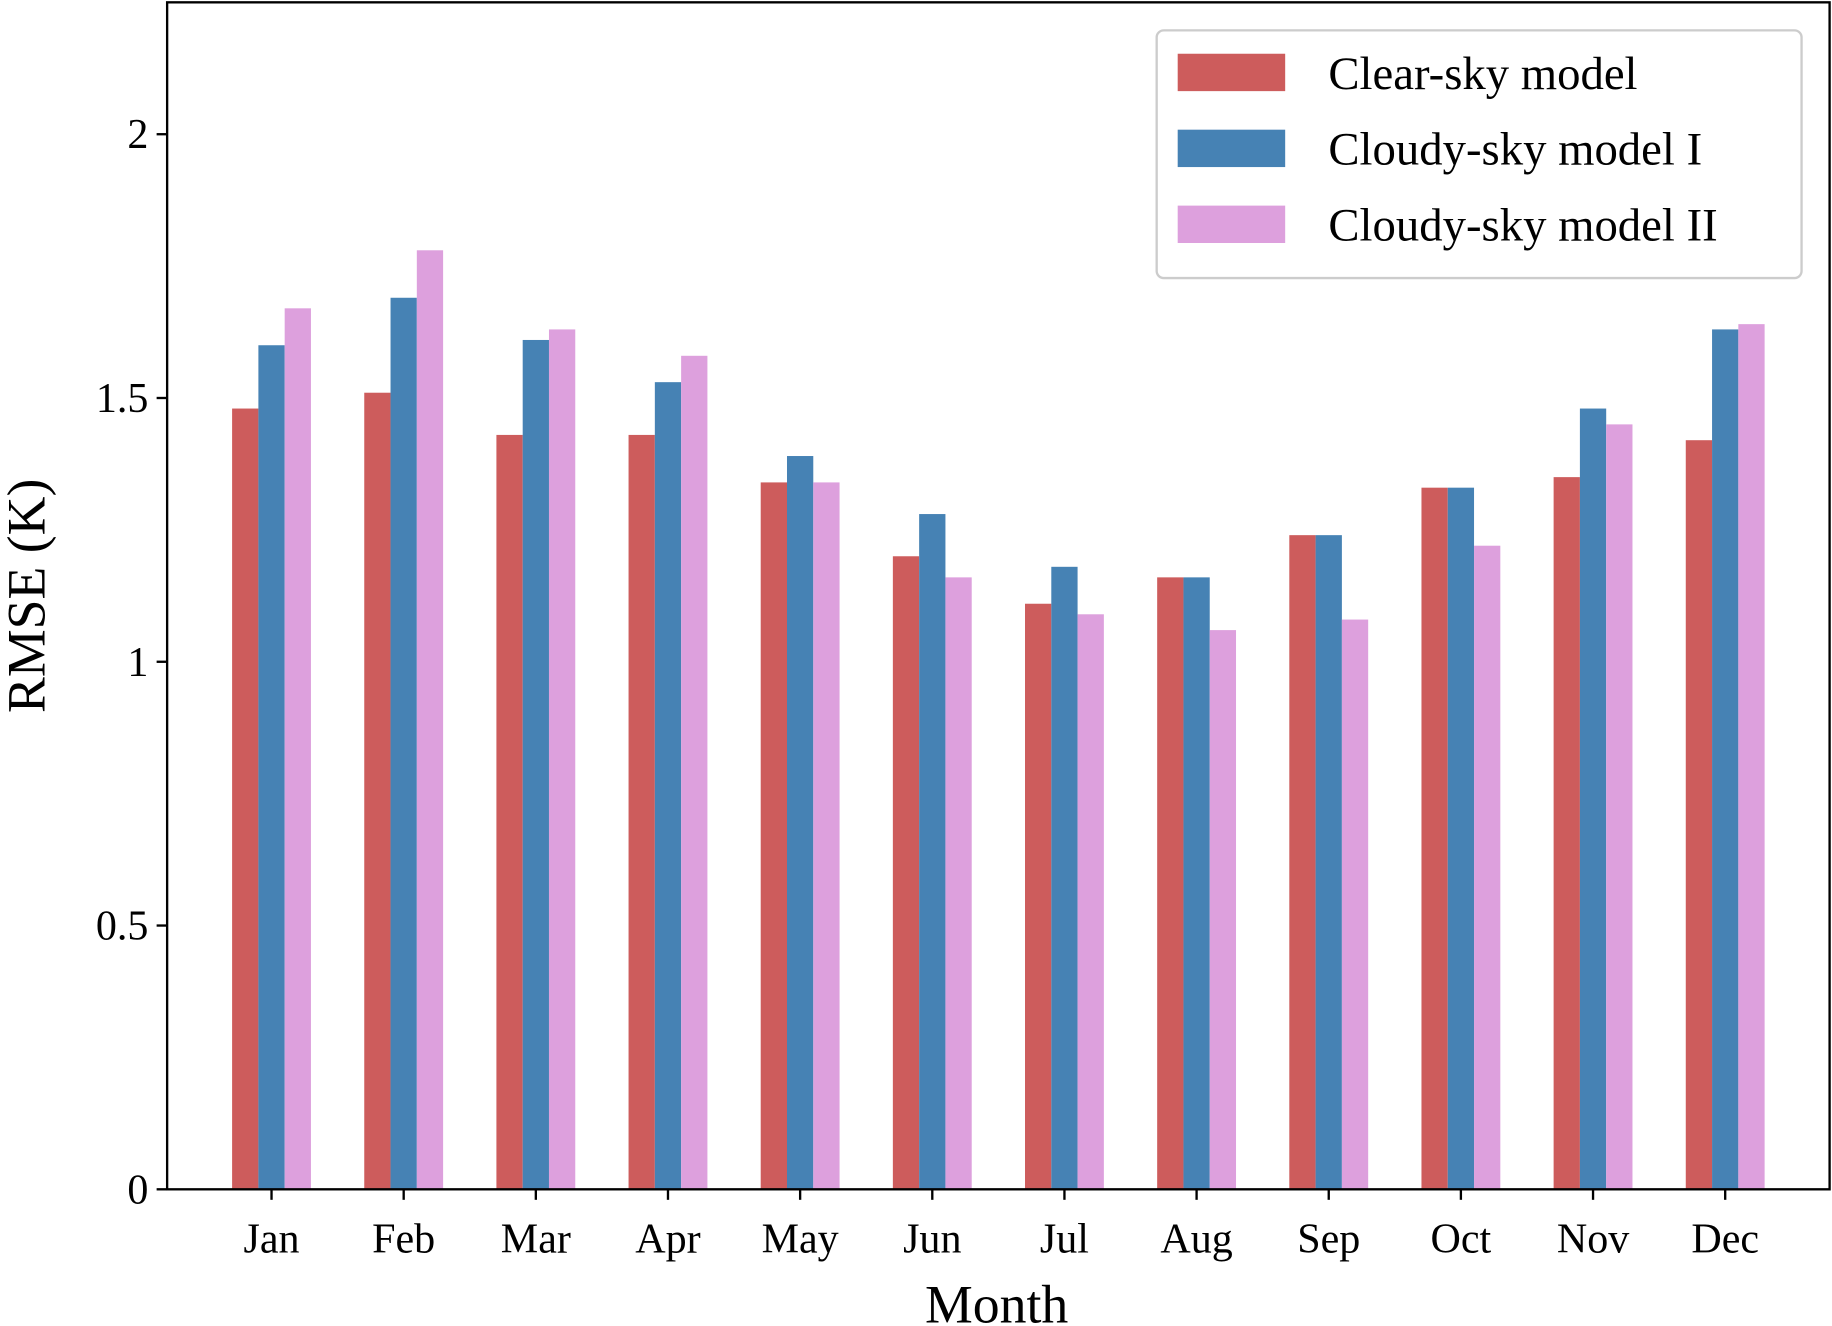  I want to click on legend-label: Cloudy-sky model II, so click(1522, 226).